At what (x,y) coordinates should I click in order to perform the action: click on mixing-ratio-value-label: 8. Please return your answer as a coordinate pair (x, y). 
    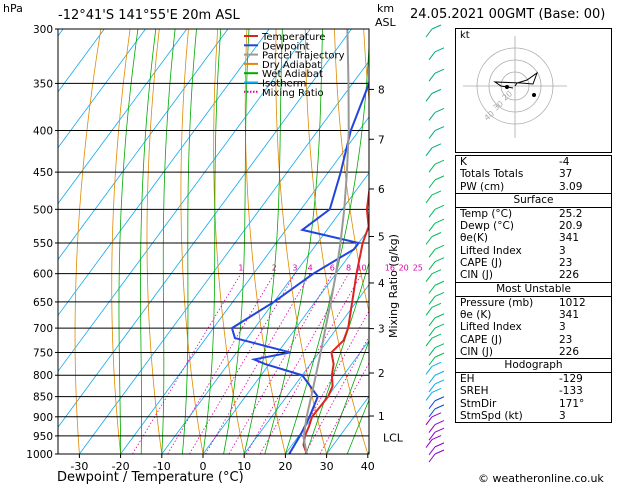
    Looking at the image, I should click on (348, 268).